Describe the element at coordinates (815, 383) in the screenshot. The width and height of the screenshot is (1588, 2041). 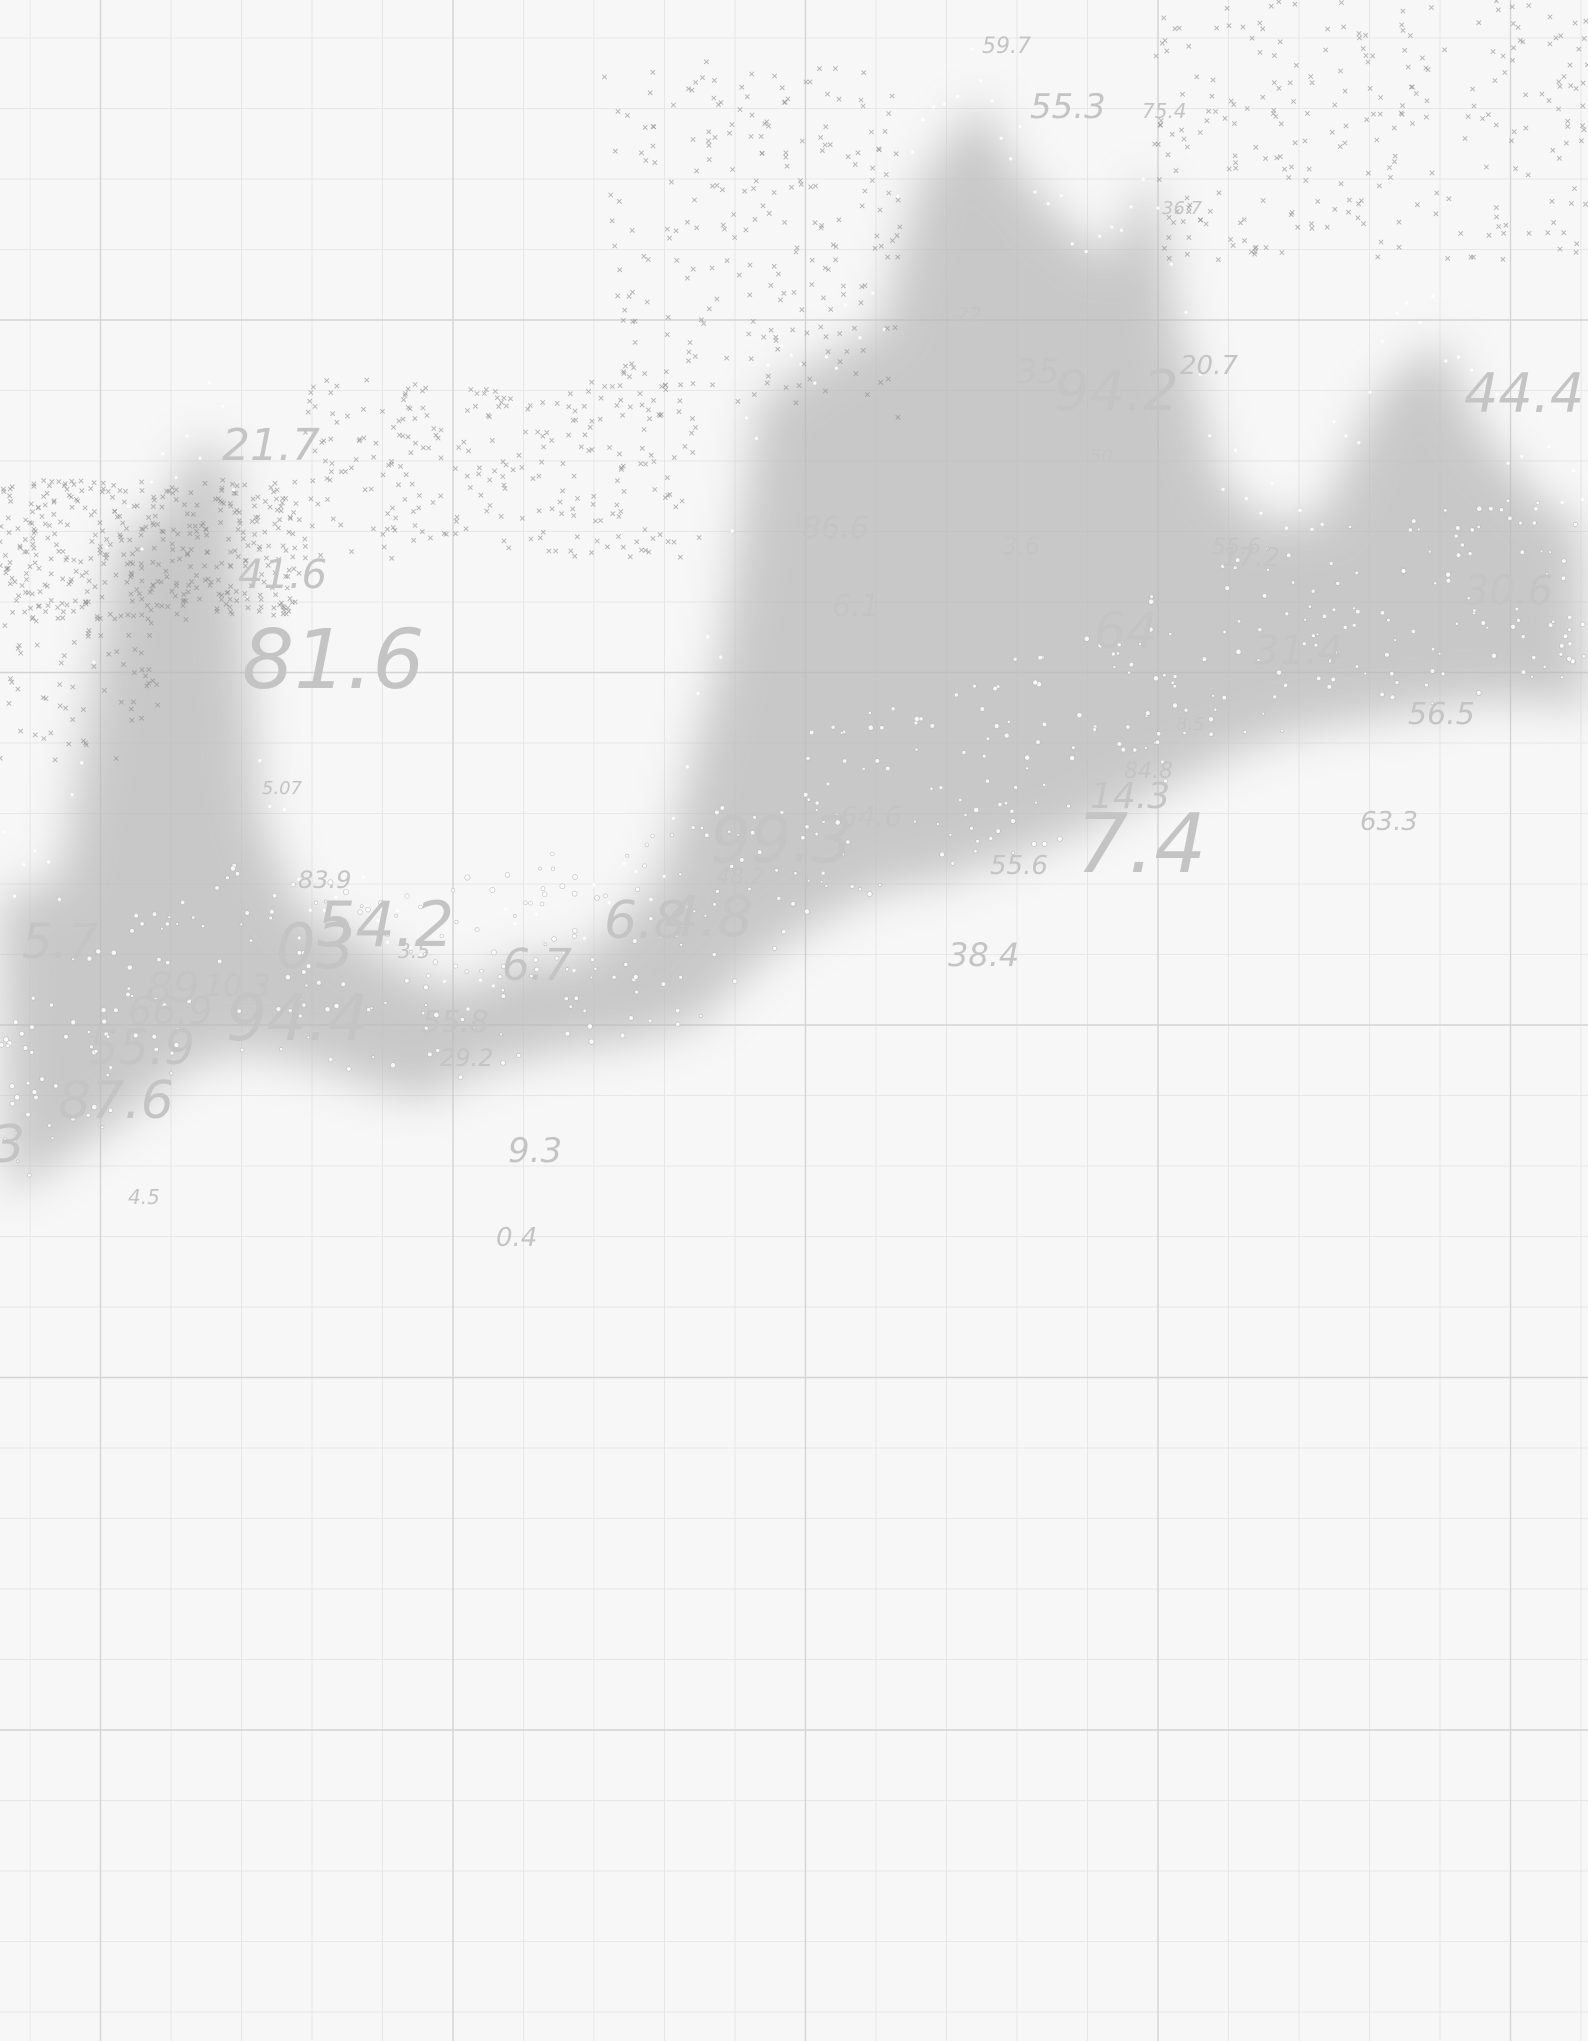
I see `spike-tip` at that location.